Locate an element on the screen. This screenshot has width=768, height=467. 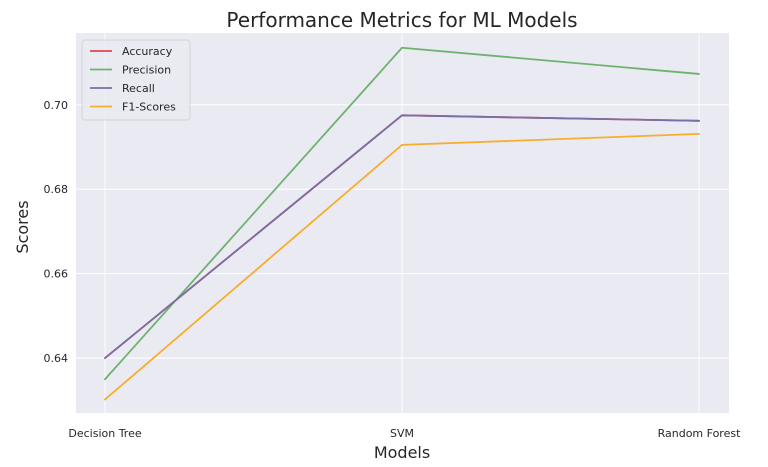
y-tick-label: 0.70 is located at coordinates (56, 105).